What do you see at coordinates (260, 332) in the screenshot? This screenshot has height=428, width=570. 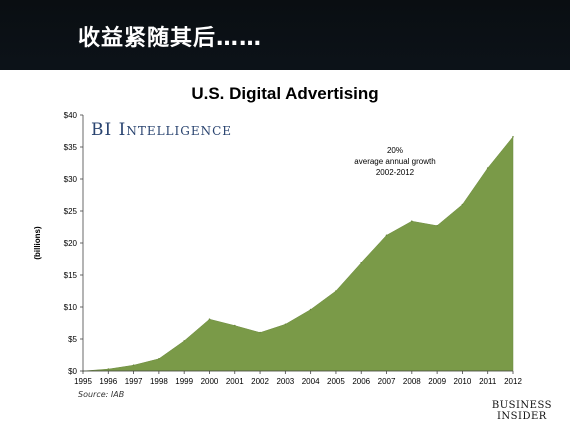 I see `data-point-2002` at bounding box center [260, 332].